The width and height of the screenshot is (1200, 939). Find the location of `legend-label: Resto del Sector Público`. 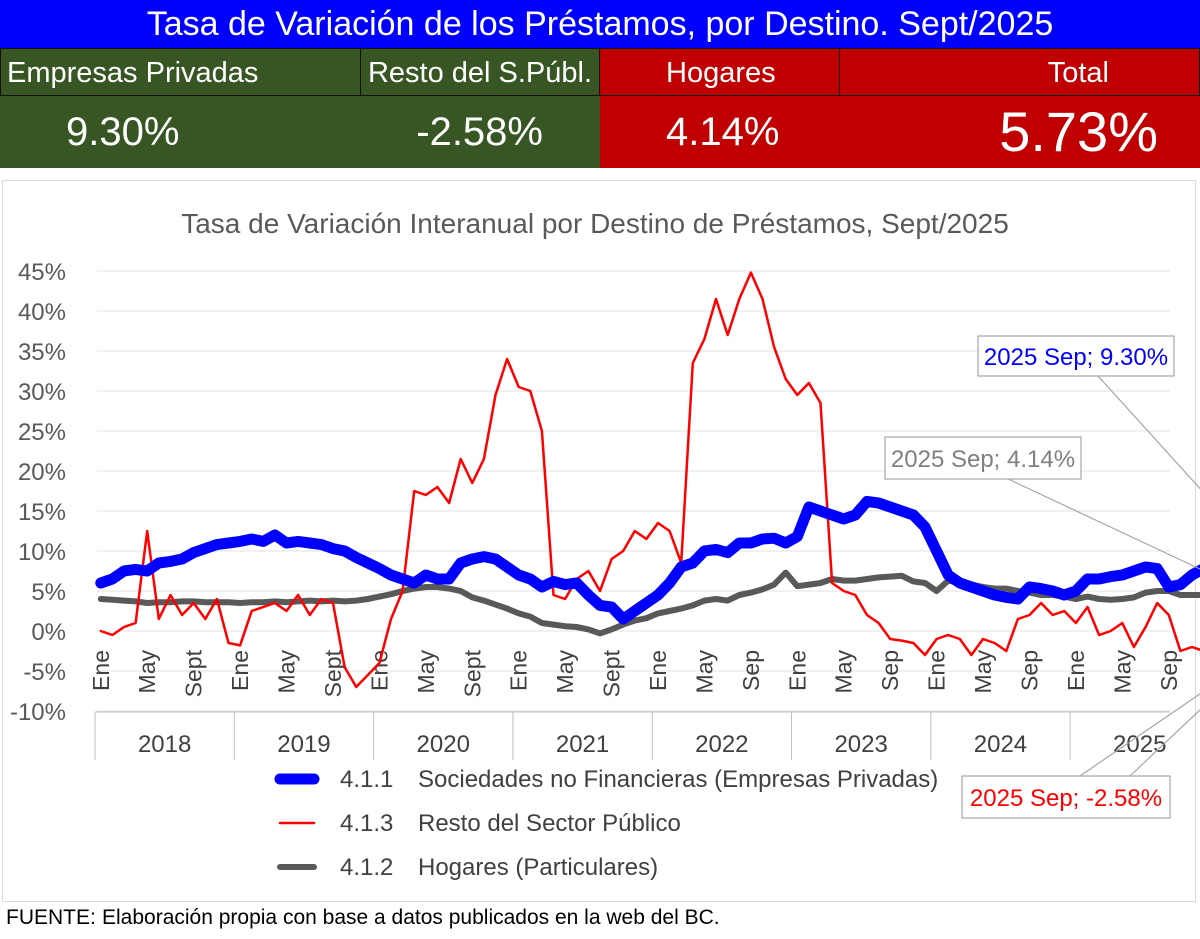

legend-label: Resto del Sector Público is located at coordinates (549, 823).